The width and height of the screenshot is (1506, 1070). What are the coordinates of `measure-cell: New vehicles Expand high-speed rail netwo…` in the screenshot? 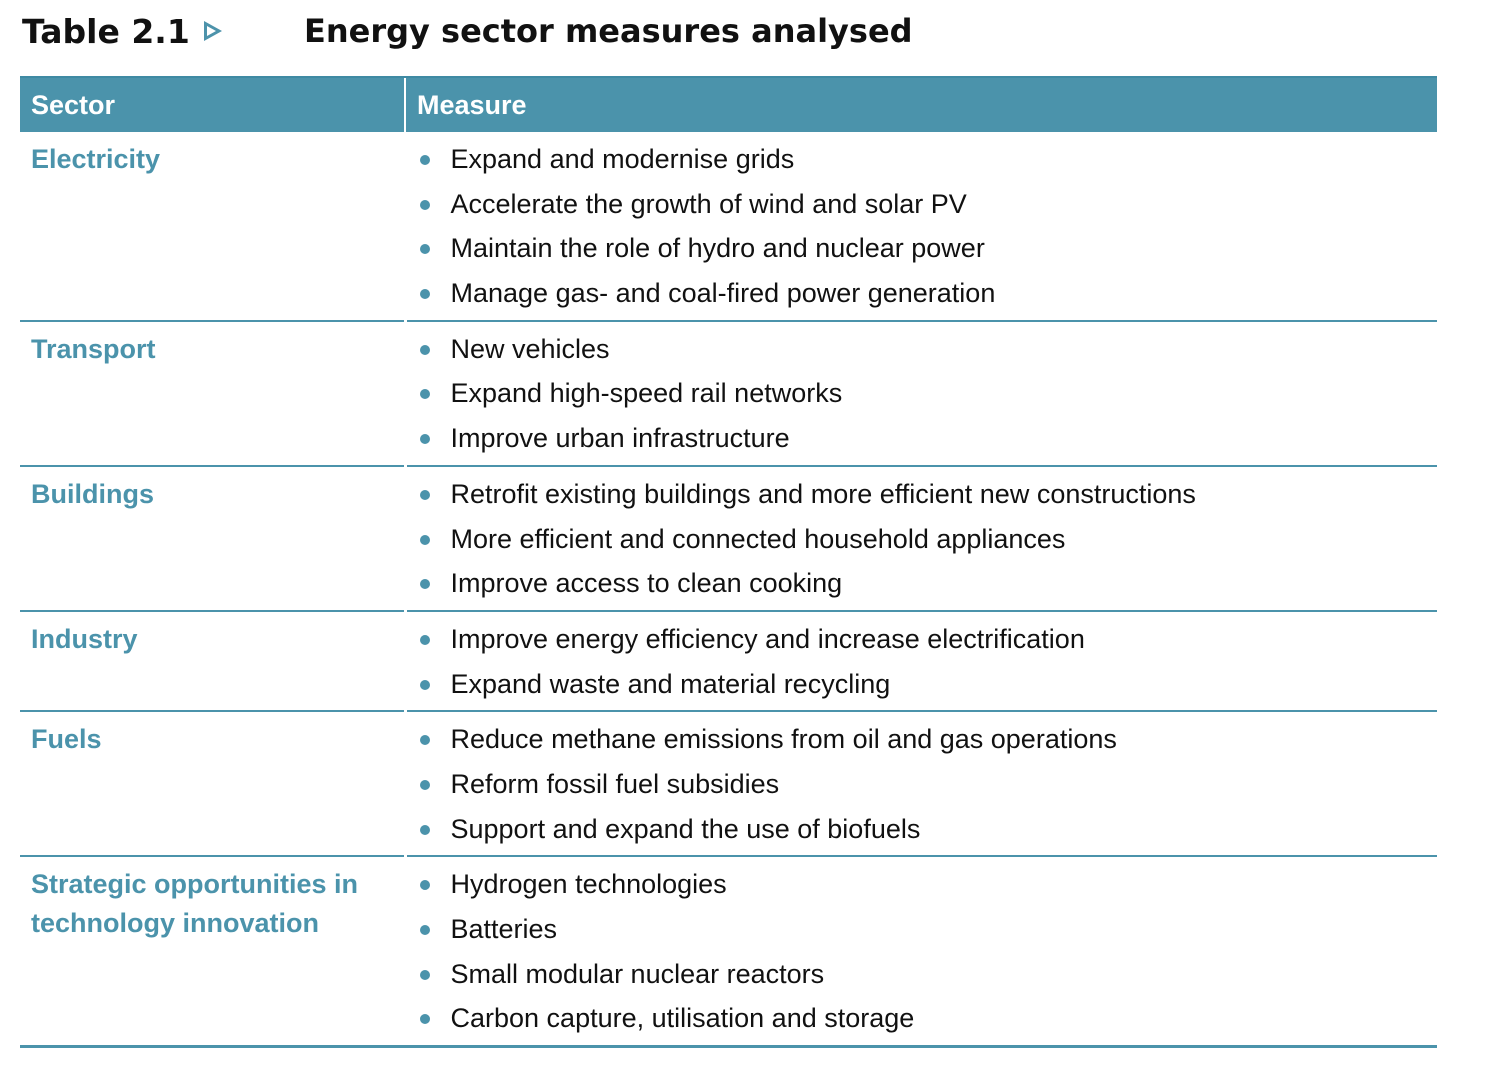 It's located at (920, 393).